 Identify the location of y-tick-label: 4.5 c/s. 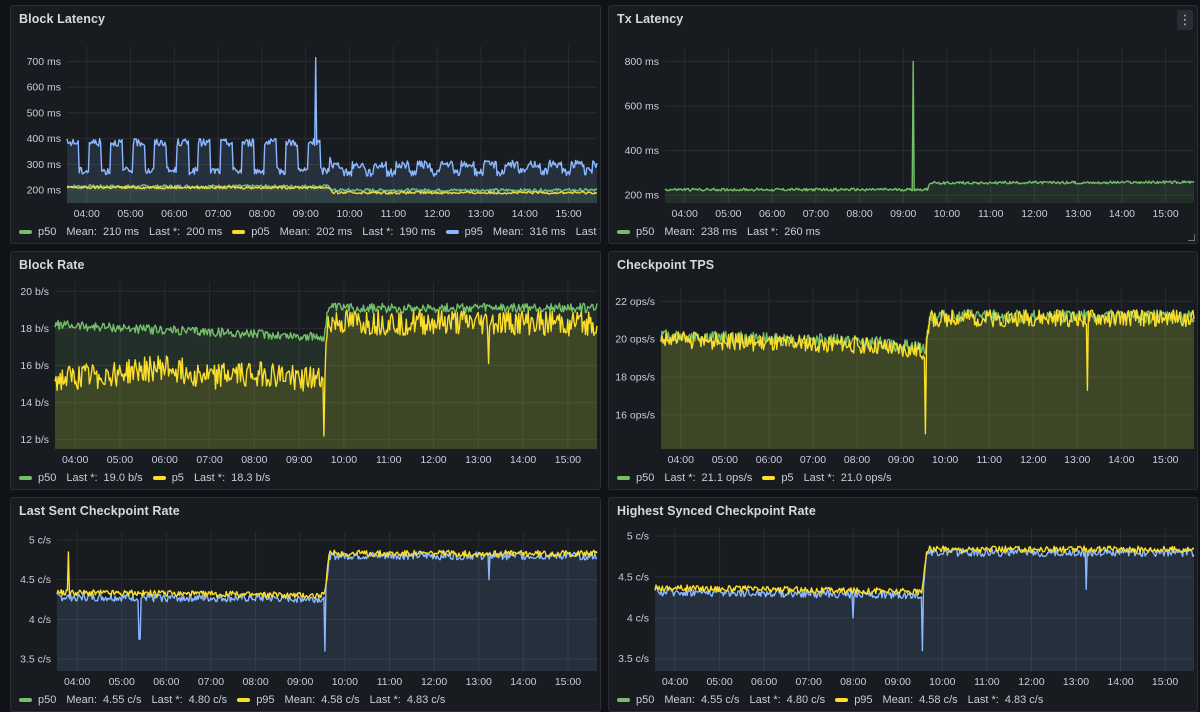
(633, 578).